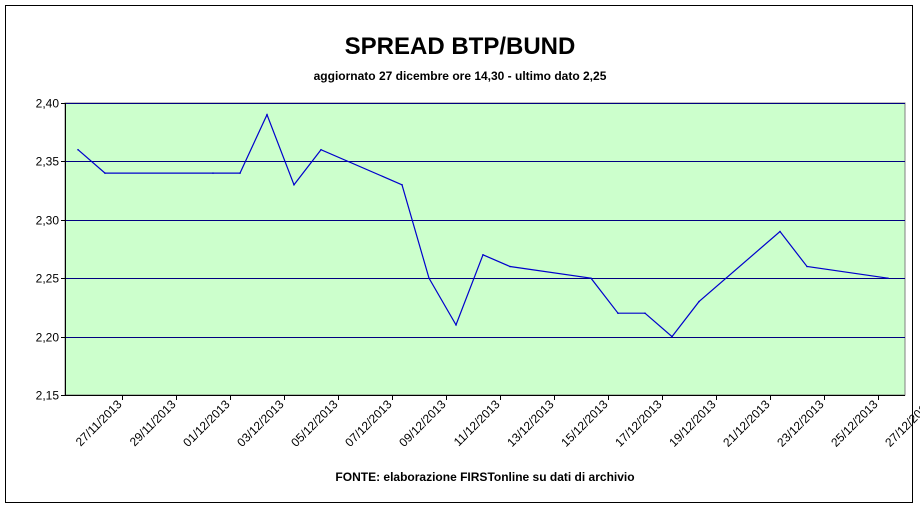 The image size is (920, 510). Describe the element at coordinates (477, 423) in the screenshot. I see `x-tick-label: 11/12/2013` at that location.